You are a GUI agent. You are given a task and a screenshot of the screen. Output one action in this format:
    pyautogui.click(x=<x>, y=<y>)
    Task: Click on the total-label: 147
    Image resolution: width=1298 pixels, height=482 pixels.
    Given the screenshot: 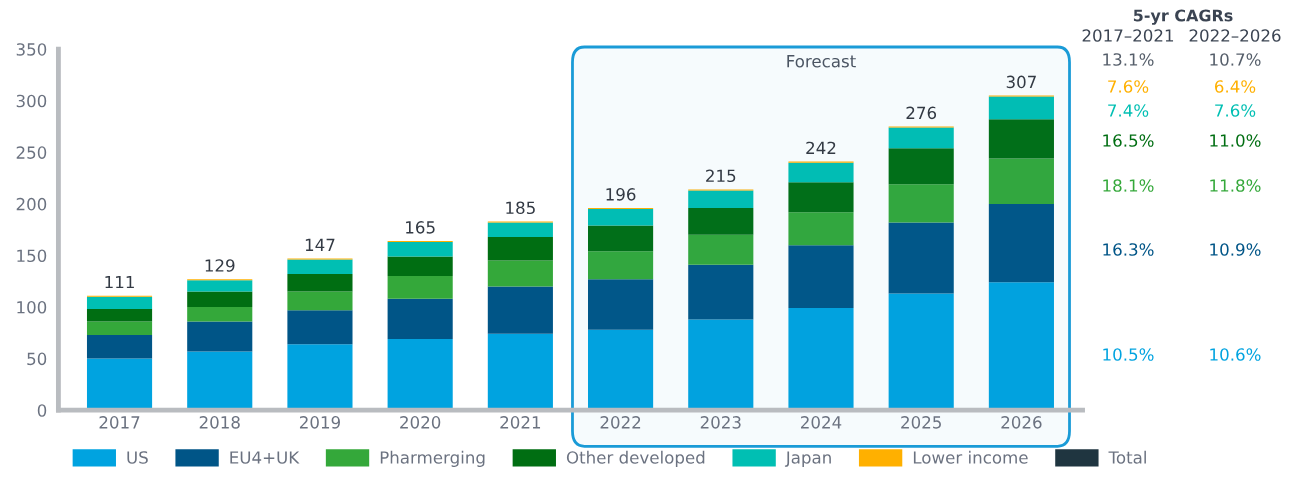 What is the action you would take?
    pyautogui.click(x=320, y=244)
    